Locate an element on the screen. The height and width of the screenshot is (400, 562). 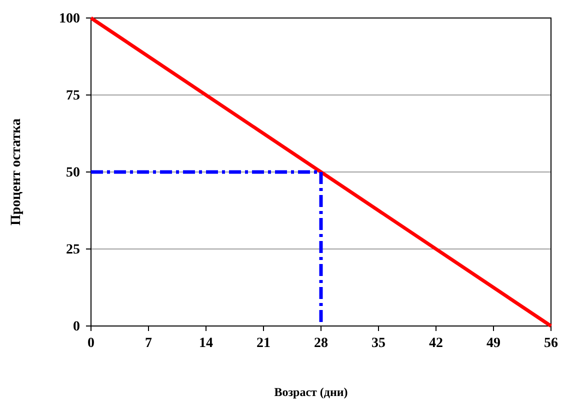
x-tick-label: 14 is located at coordinates (206, 343).